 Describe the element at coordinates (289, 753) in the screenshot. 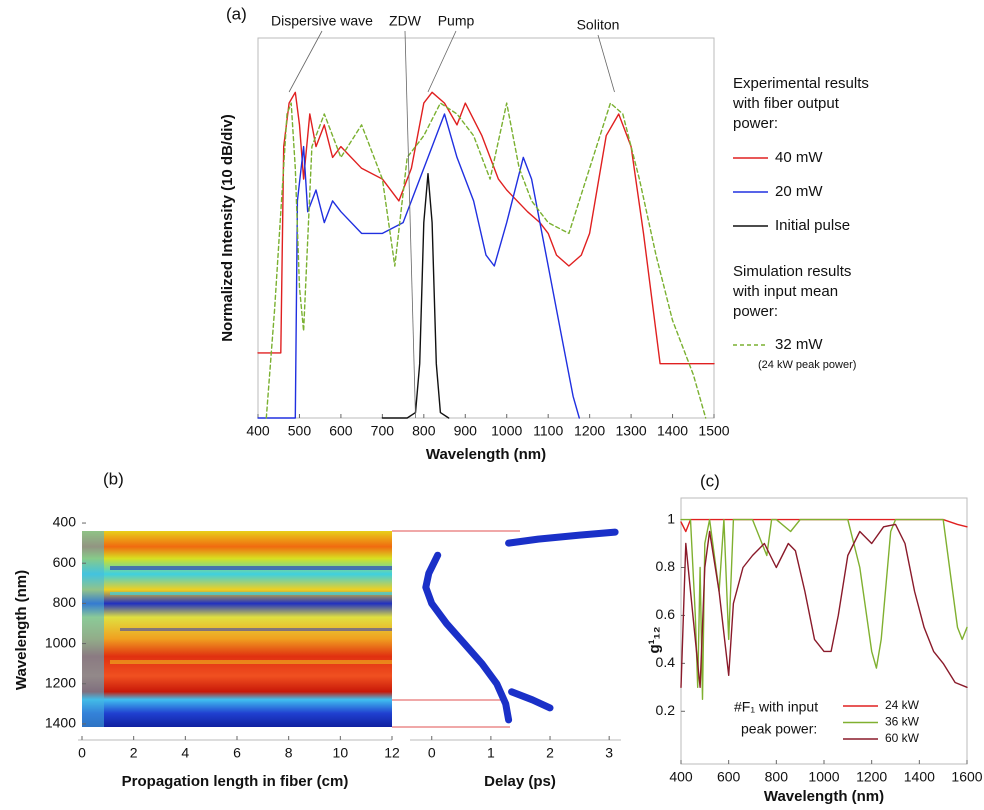

I see `x-tick-label: 8` at that location.